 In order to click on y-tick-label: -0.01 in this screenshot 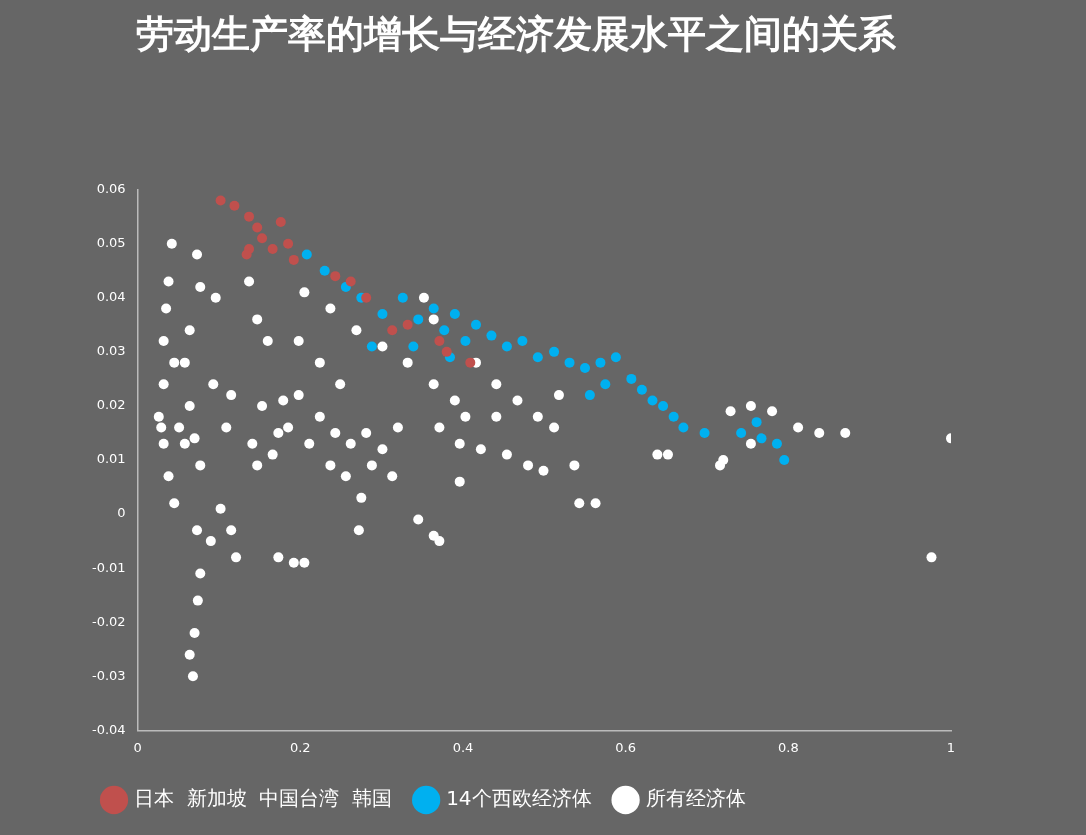, I will do `click(109, 567)`.